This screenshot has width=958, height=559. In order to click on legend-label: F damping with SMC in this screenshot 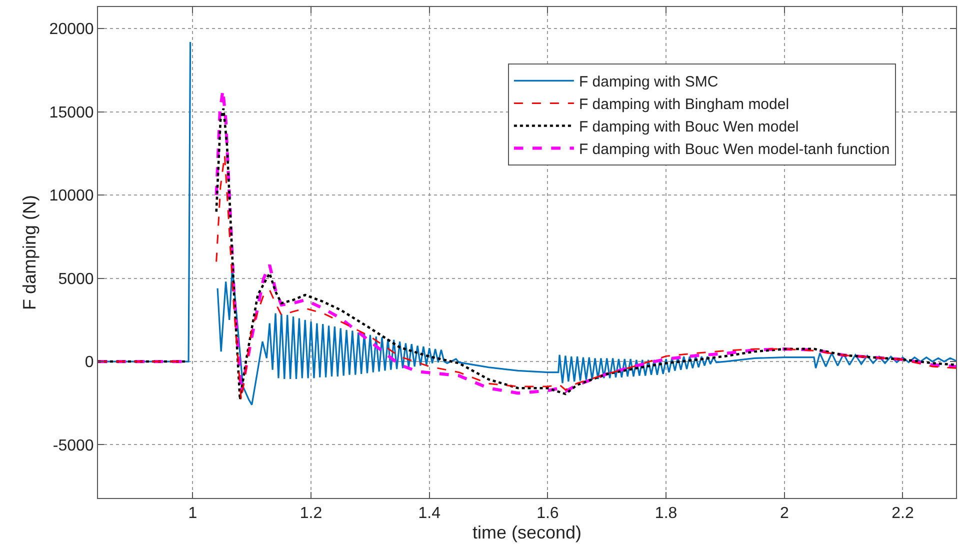, I will do `click(648, 82)`.